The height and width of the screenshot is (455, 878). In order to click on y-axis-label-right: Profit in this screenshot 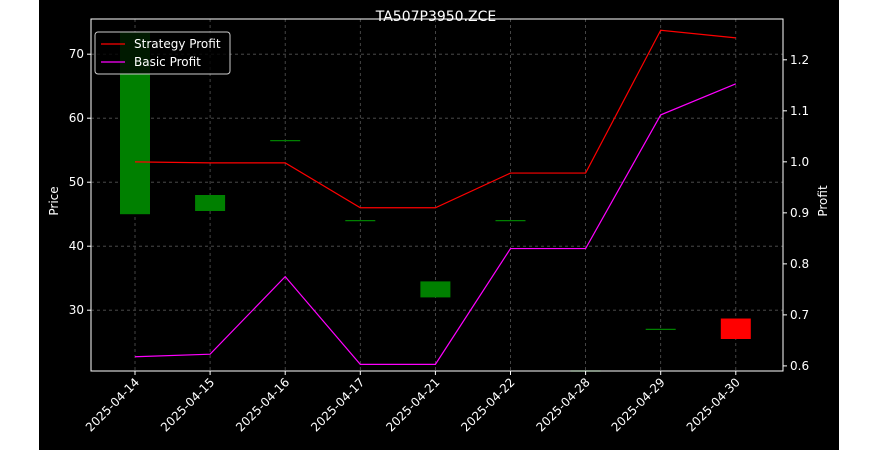, I will do `click(823, 201)`.